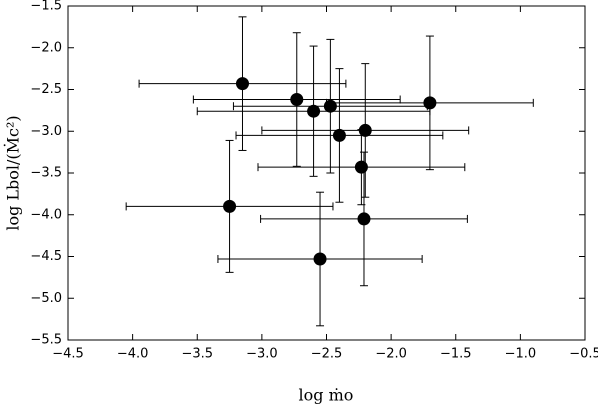 The height and width of the screenshot is (409, 598). What do you see at coordinates (13, 172) in the screenshot?
I see `y-axis-label: log Lbol/(Ṁc²)` at bounding box center [13, 172].